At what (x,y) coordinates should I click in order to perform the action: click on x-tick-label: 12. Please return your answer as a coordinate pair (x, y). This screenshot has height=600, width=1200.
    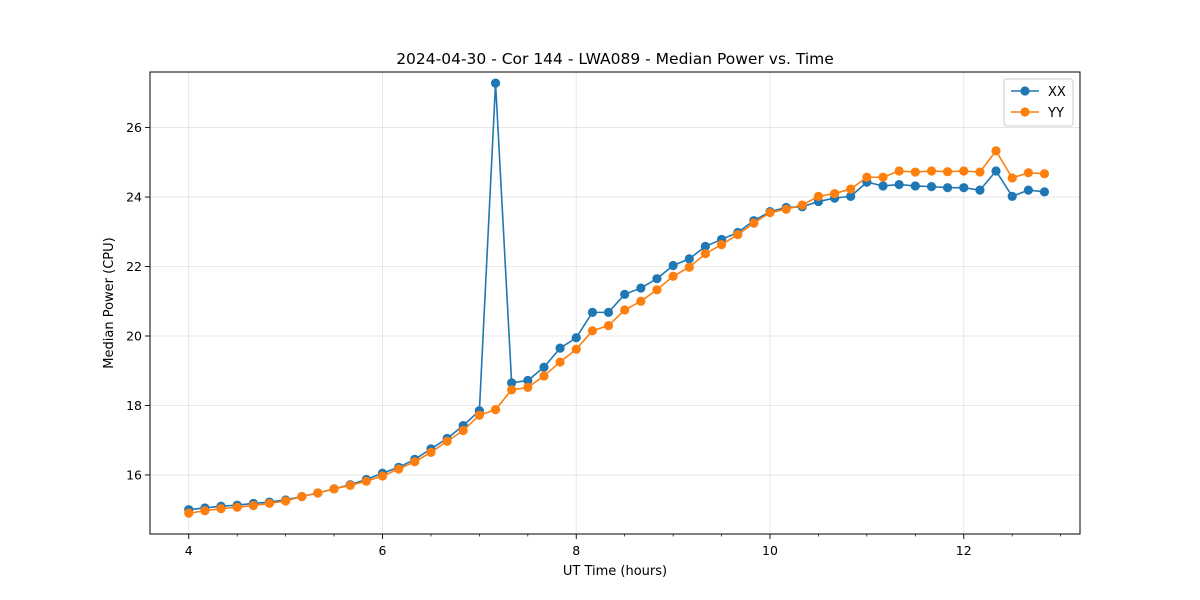
    Looking at the image, I should click on (964, 550).